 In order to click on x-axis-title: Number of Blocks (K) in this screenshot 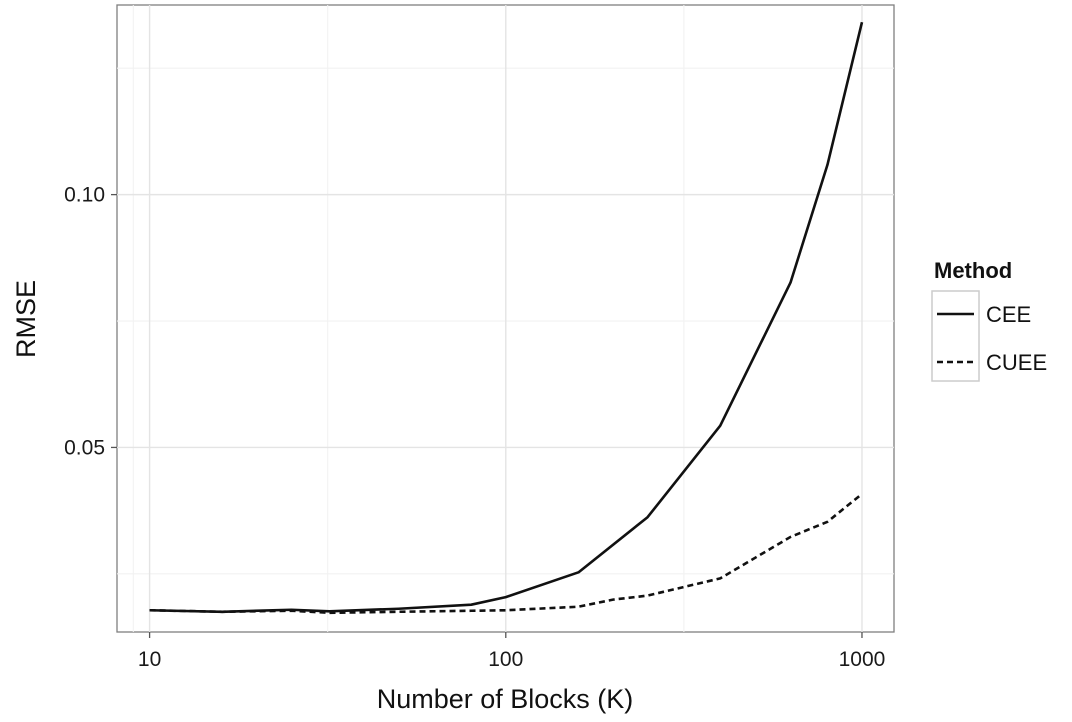, I will do `click(505, 699)`.